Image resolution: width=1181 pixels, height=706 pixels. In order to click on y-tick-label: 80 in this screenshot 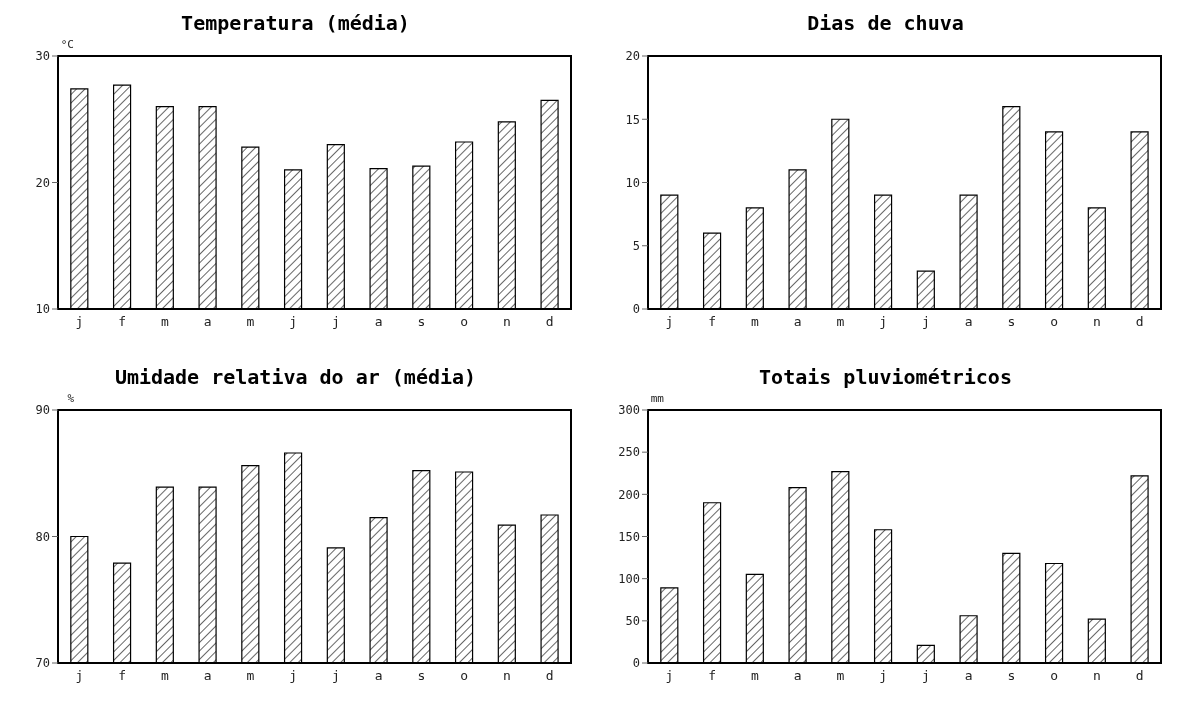, I will do `click(42, 536)`.